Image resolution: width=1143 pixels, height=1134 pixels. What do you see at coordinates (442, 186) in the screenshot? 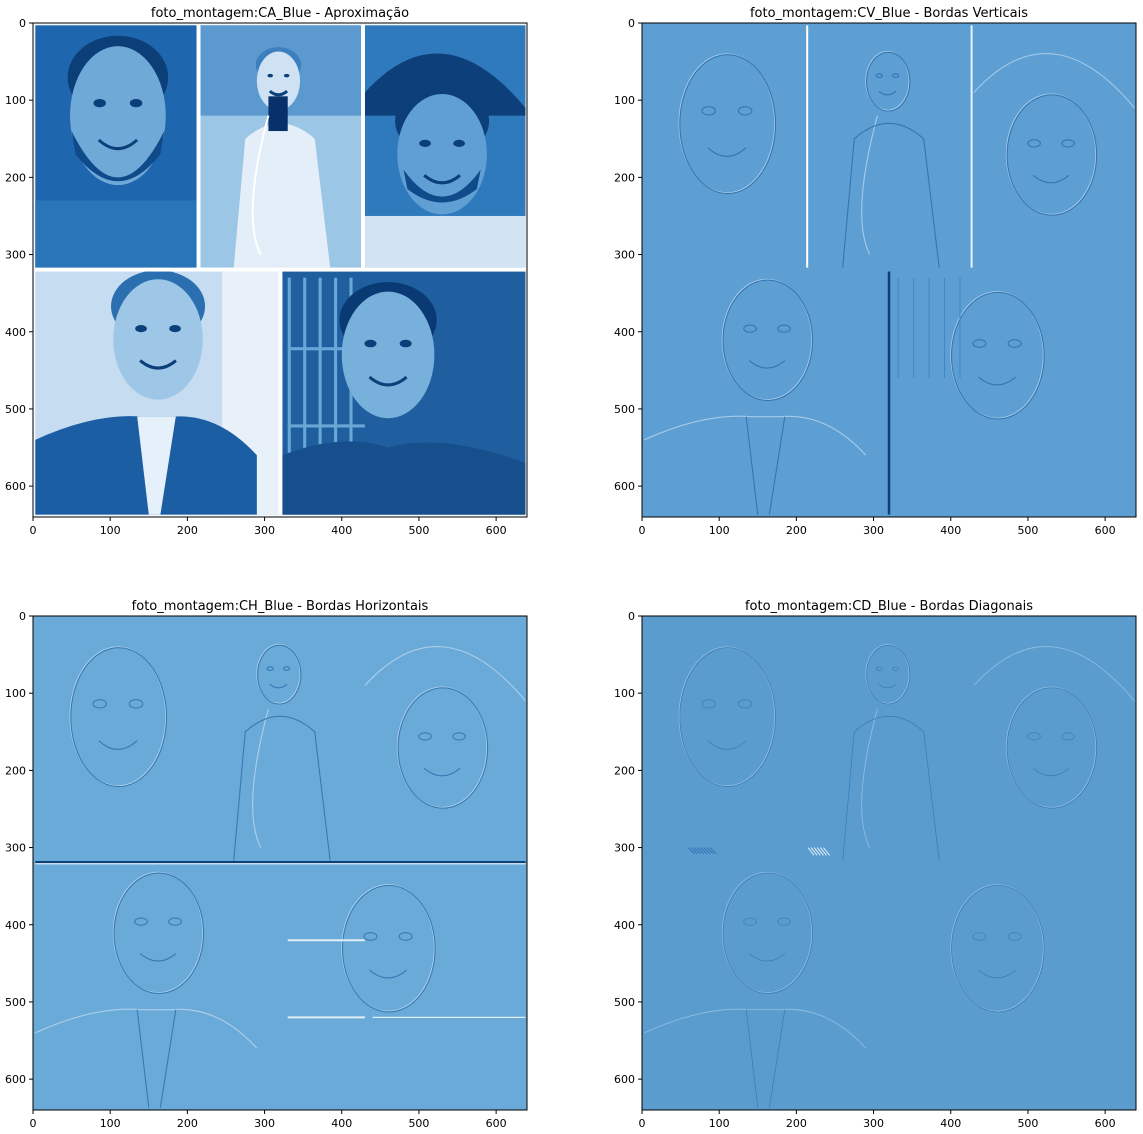
I see `beard` at bounding box center [442, 186].